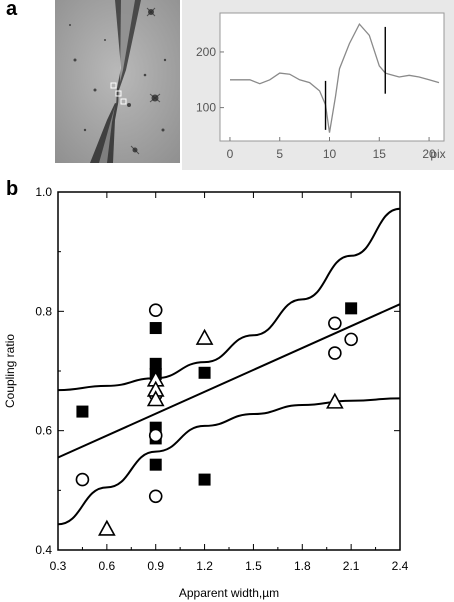 The image size is (454, 602). I want to click on y-tick-label: 0.8, so click(43, 311).